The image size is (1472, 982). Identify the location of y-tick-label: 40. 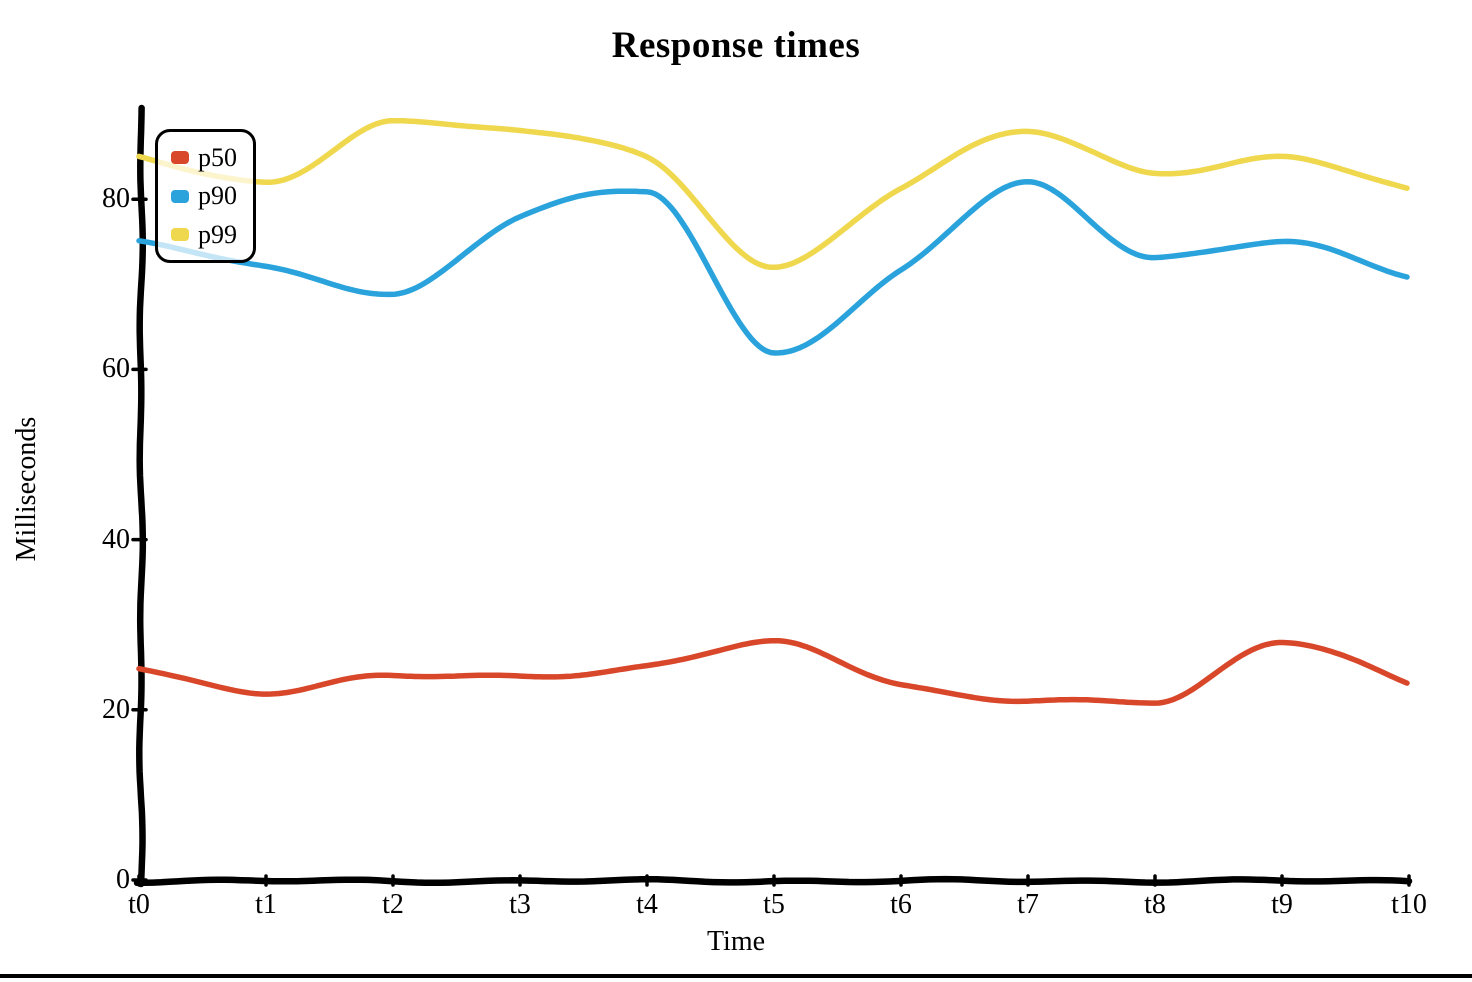
(116, 539).